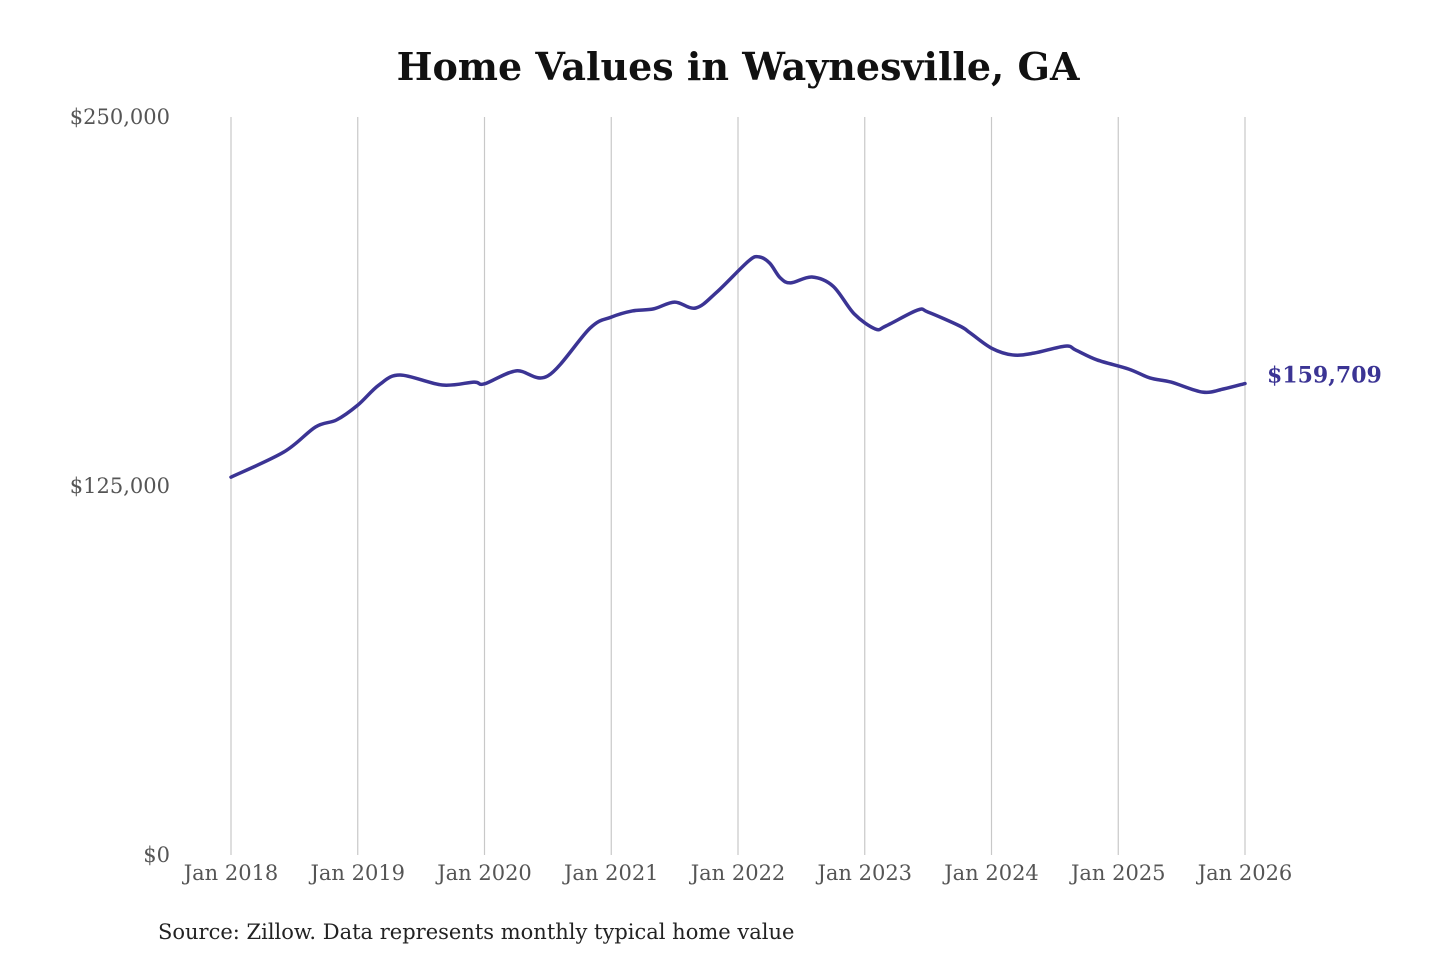  I want to click on x-tick-label: Jan 2021, so click(610, 873).